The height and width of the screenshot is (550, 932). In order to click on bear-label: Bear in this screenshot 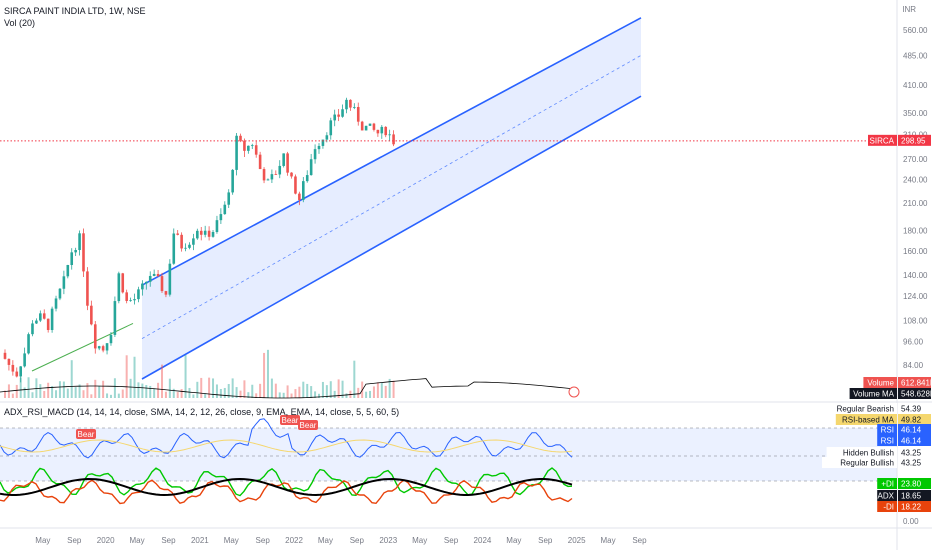, I will do `click(290, 420)`.